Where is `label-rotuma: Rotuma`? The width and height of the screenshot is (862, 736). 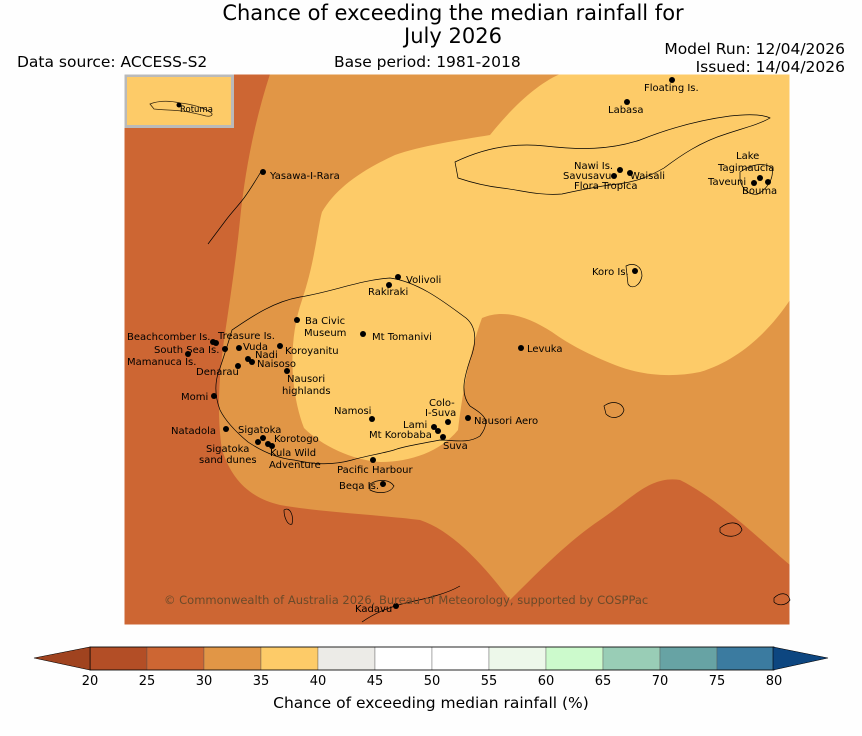 label-rotuma: Rotuma is located at coordinates (196, 110).